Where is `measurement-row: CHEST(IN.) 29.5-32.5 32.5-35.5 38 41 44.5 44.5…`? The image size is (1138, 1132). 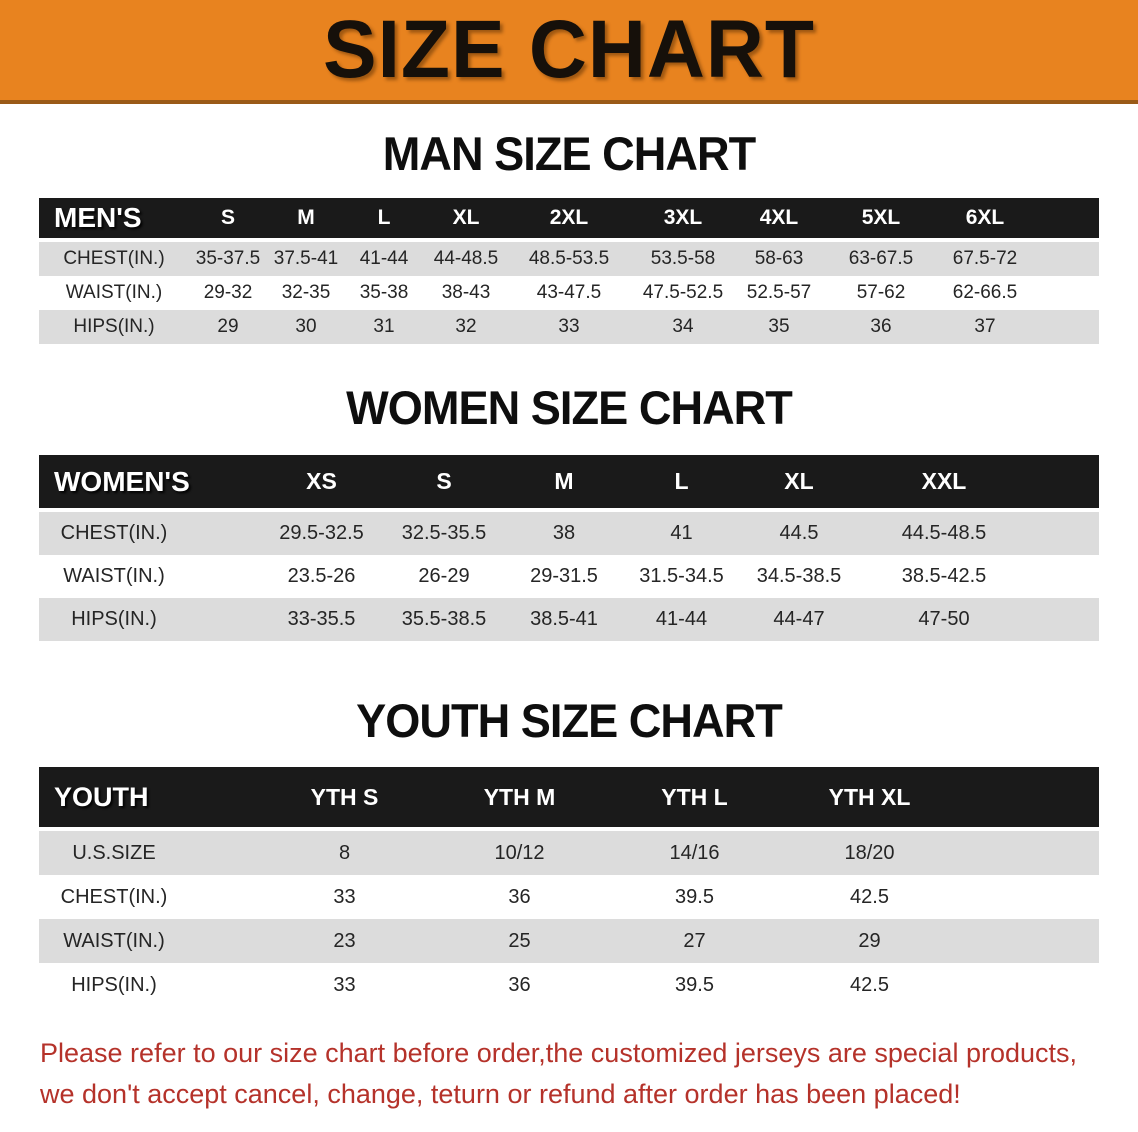 measurement-row: CHEST(IN.) 29.5-32.5 32.5-35.5 38 41 44.5 44.5… is located at coordinates (569, 534).